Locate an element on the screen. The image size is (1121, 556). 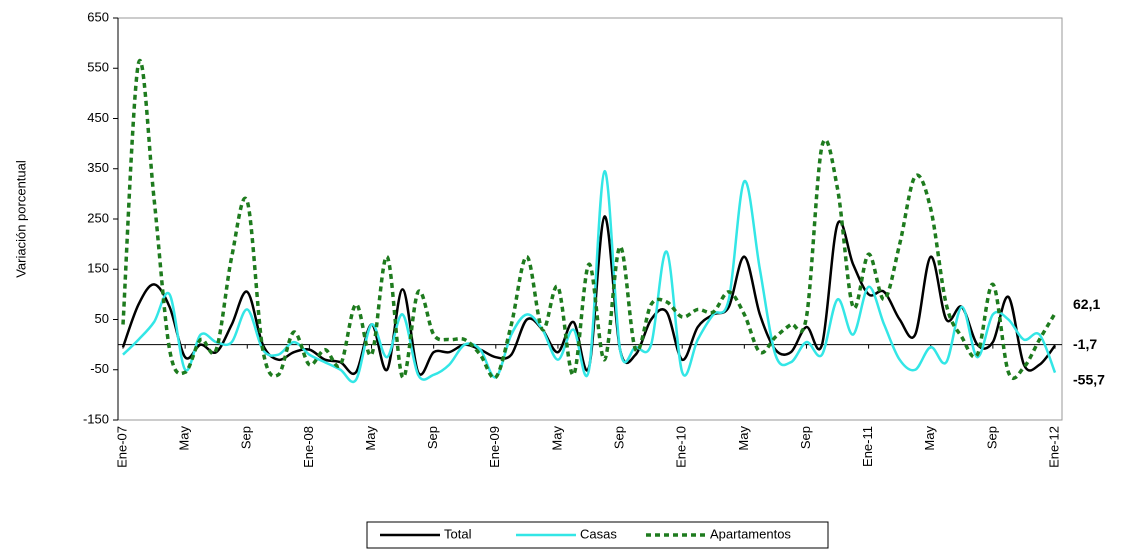
value-label: 62,1 is located at coordinates (1086, 304).